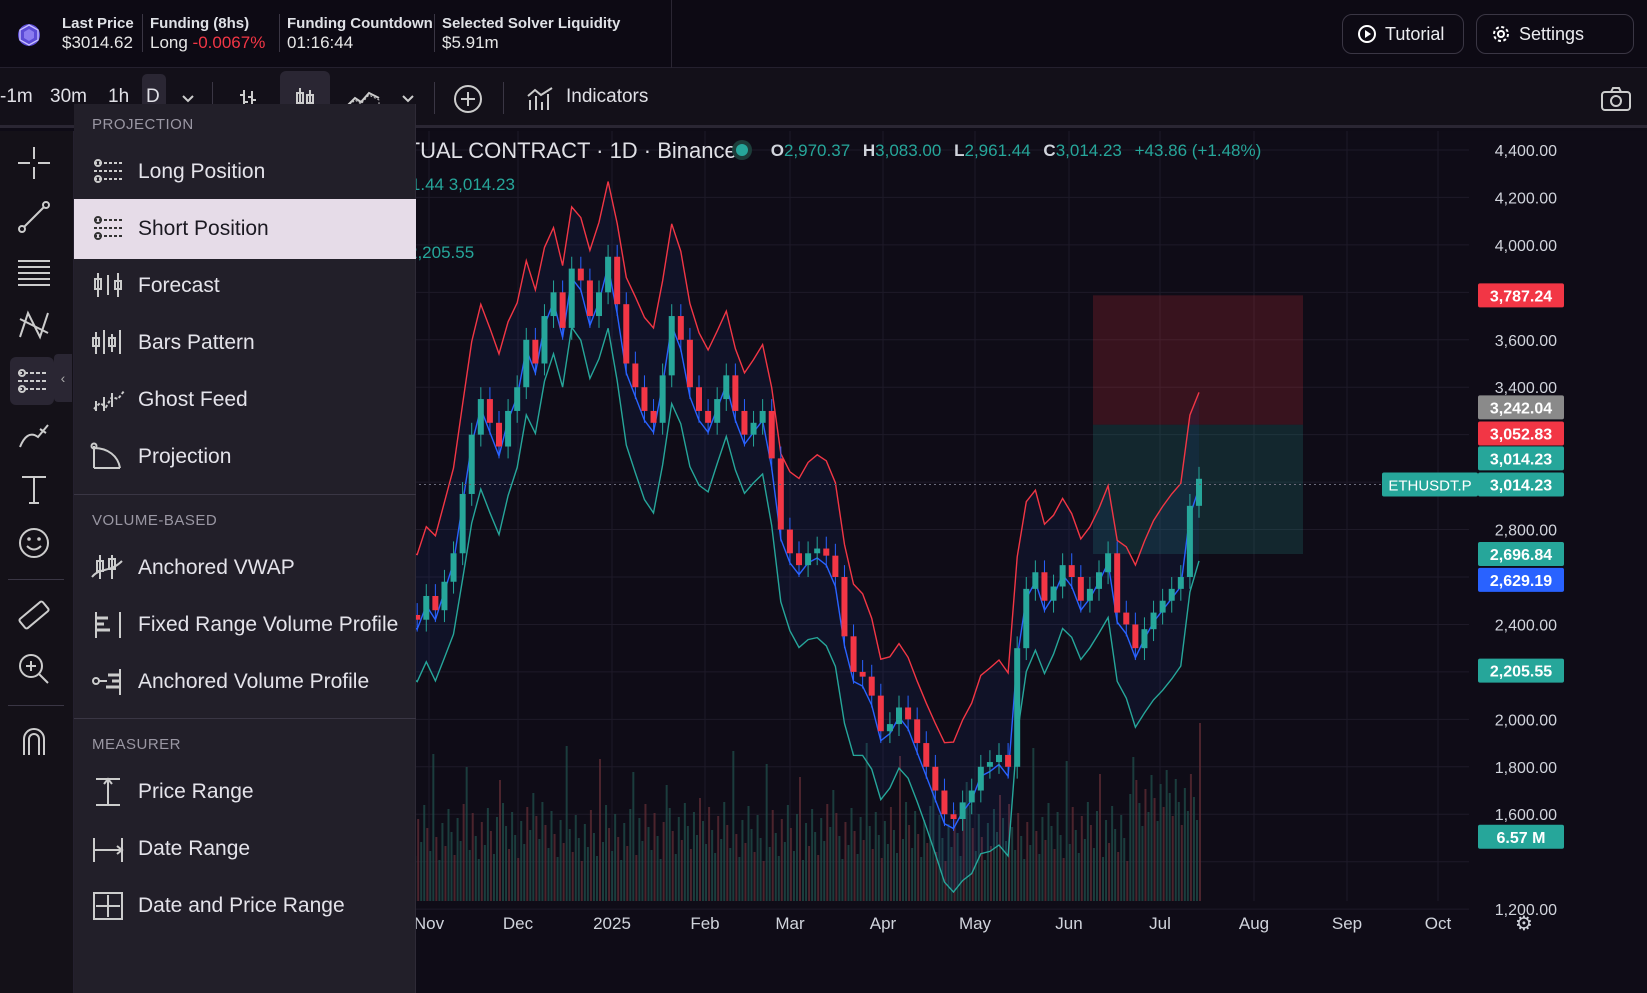 The width and height of the screenshot is (1647, 993). Describe the element at coordinates (245, 343) in the screenshot. I see `menu-item-bars-pattern: Bars Pattern` at that location.